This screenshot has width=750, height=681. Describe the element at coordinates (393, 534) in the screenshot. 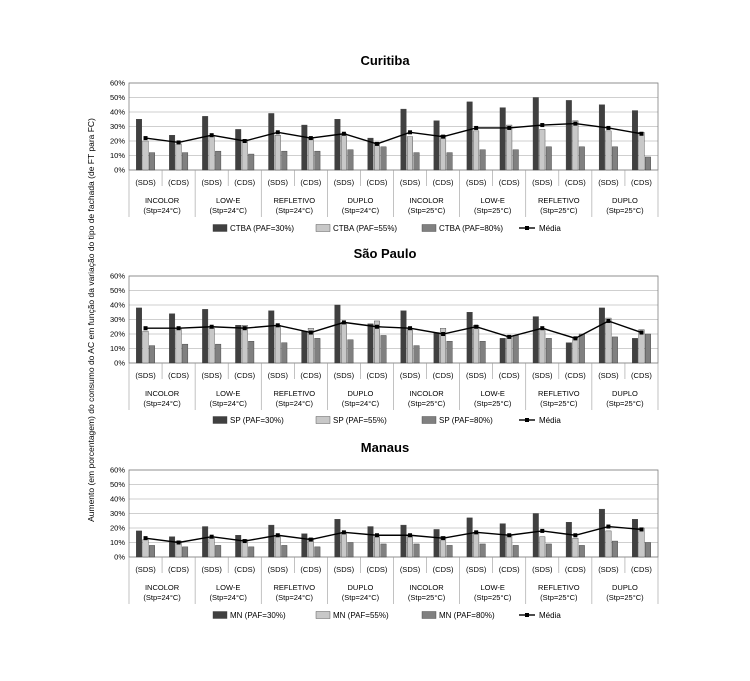

I see `chart-3-media-line` at that location.